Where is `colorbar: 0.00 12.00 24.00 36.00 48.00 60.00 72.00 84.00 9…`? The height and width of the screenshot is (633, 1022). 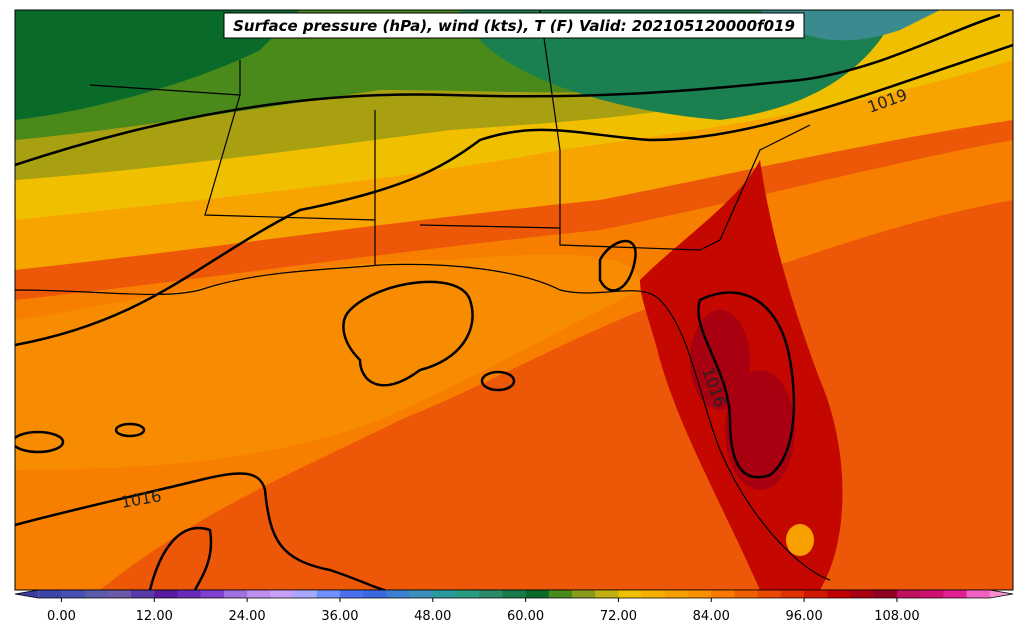 colorbar: 0.00 12.00 24.00 36.00 48.00 60.00 72.00 84.00 9… is located at coordinates (514, 606).